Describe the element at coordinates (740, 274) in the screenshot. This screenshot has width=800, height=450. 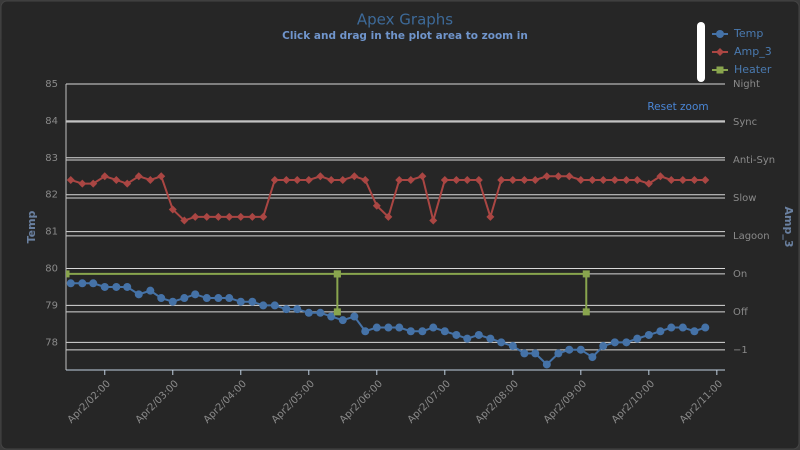
I see `y2-tick-label: On` at that location.